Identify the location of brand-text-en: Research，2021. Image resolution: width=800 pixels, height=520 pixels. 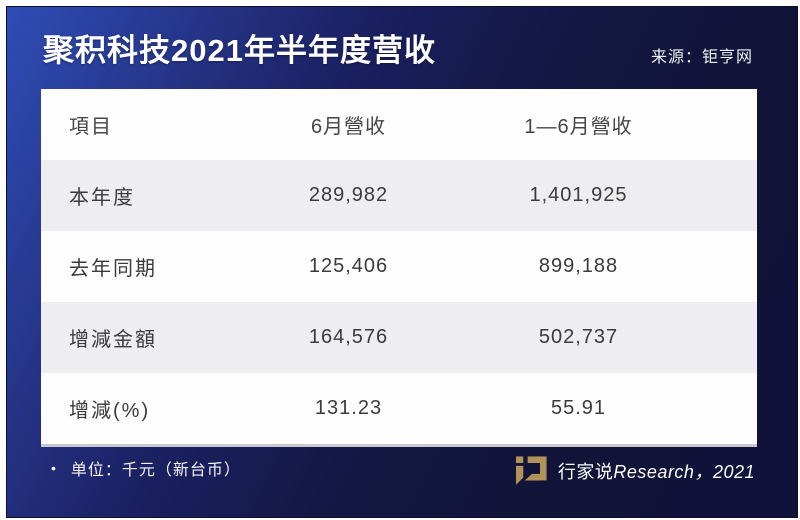
(684, 472).